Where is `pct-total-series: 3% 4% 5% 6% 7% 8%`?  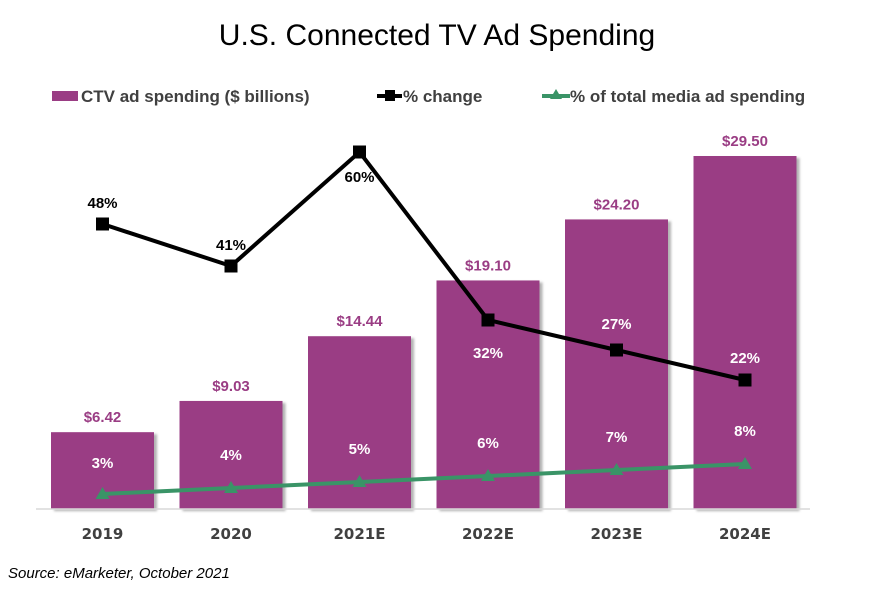 pct-total-series: 3% 4% 5% 6% 7% 8% is located at coordinates (424, 461).